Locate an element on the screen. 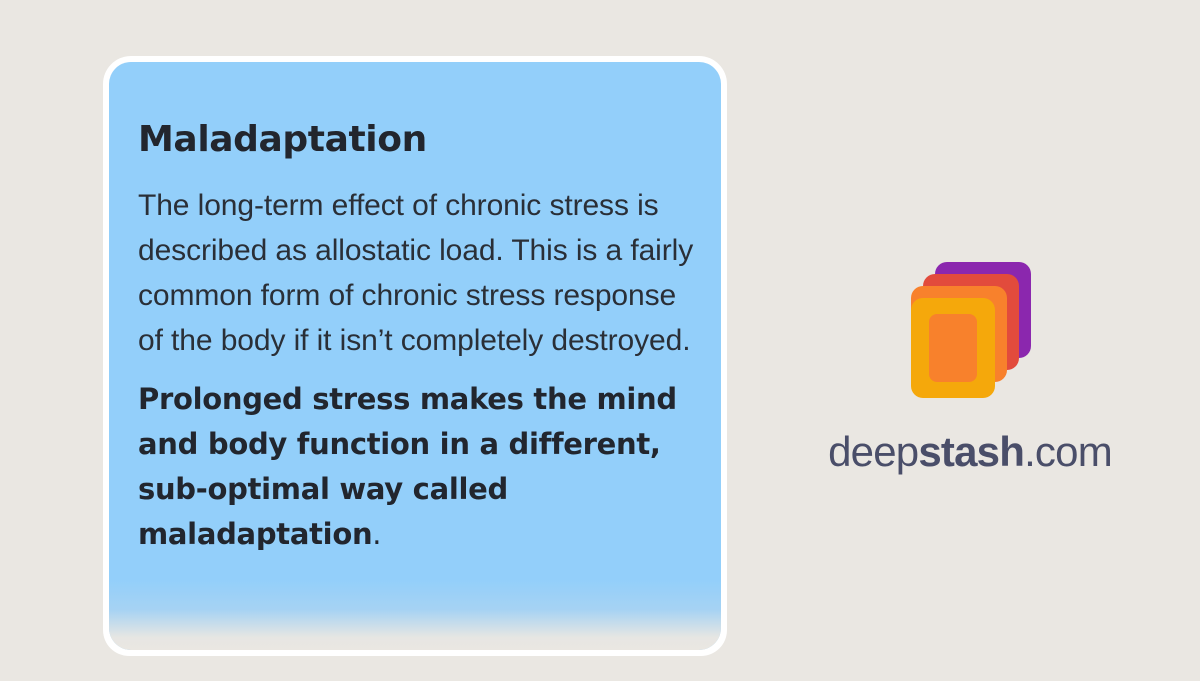 The image size is (1200, 681). brand-block: deepstash.com is located at coordinates (970, 370).